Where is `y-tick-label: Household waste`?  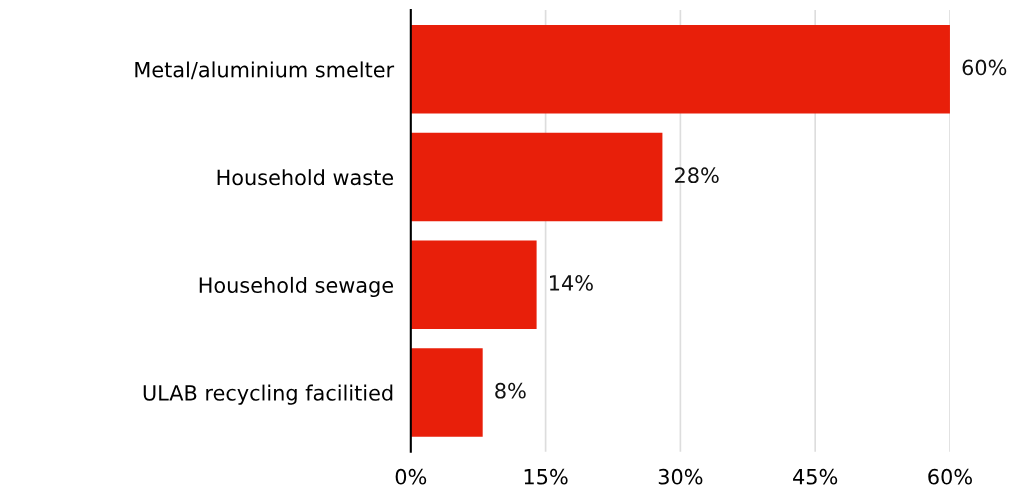 y-tick-label: Household waste is located at coordinates (305, 177).